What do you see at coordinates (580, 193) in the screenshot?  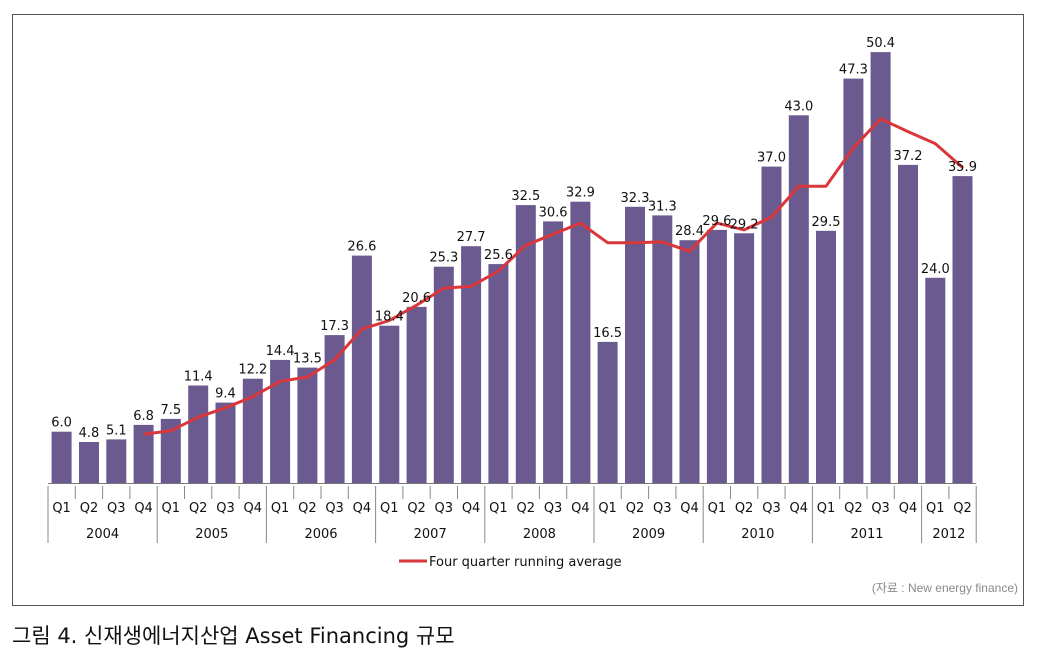 I see `bar-value-label: 32.9` at bounding box center [580, 193].